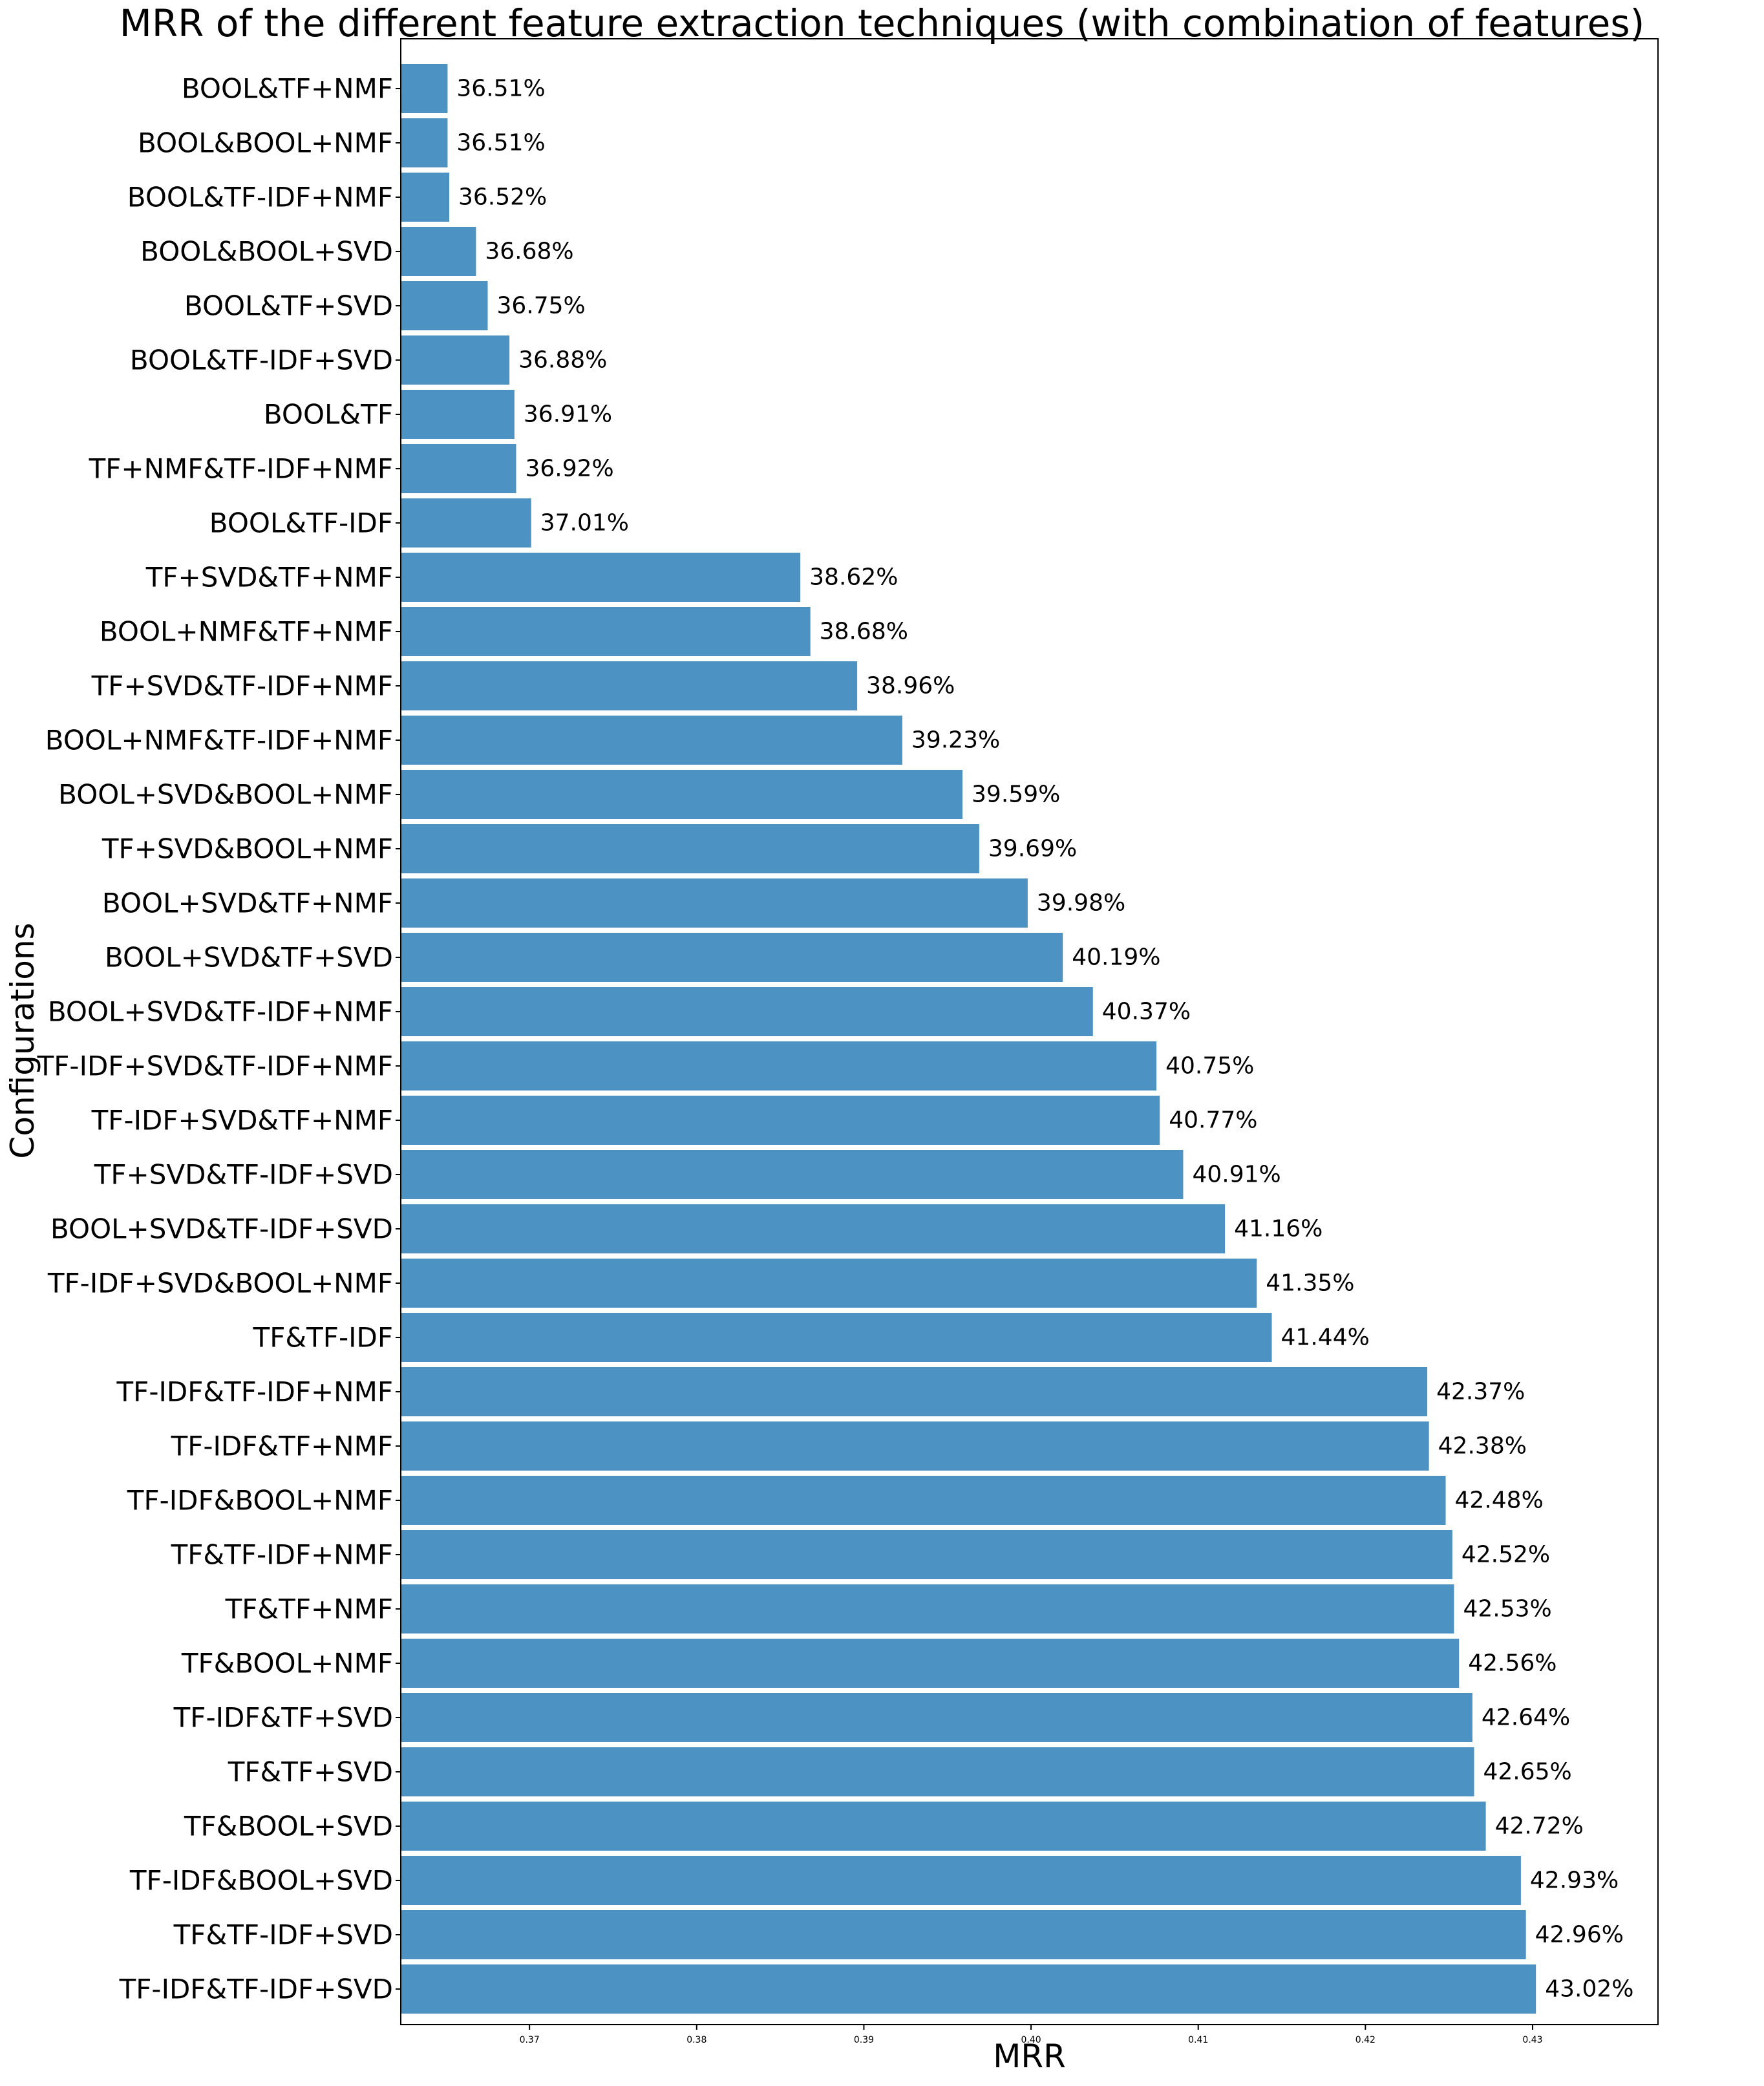 The image size is (1764, 2086). What do you see at coordinates (562, 360) in the screenshot?
I see `data-label-5: 36.88%` at bounding box center [562, 360].